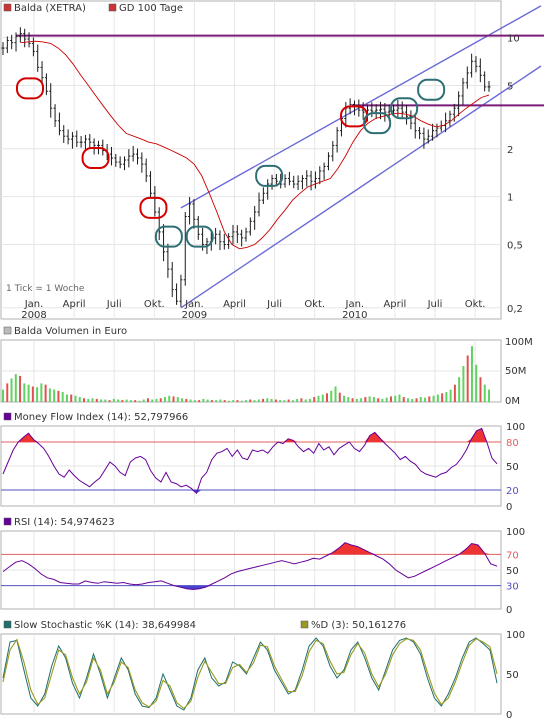 The width and height of the screenshot is (545, 726). I want to click on volume-panel: Balda Volumen in Euro 100M 50M 0M, so click(266, 366).